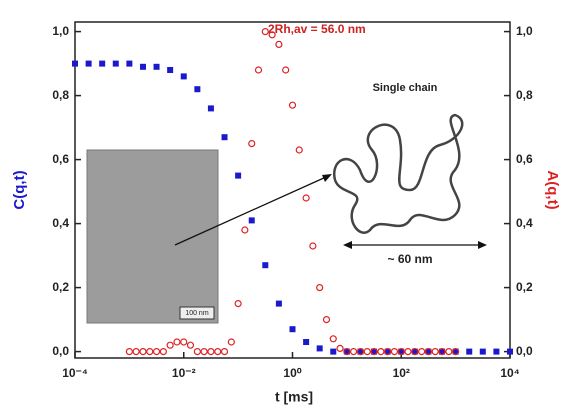 This screenshot has width=569, height=412. What do you see at coordinates (294, 397) in the screenshot?
I see `x-axis-label: t [ms]` at bounding box center [294, 397].